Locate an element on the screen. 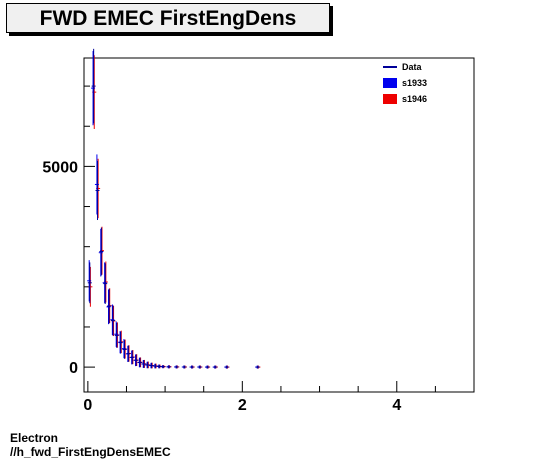  legend-label: Data is located at coordinates (412, 67).